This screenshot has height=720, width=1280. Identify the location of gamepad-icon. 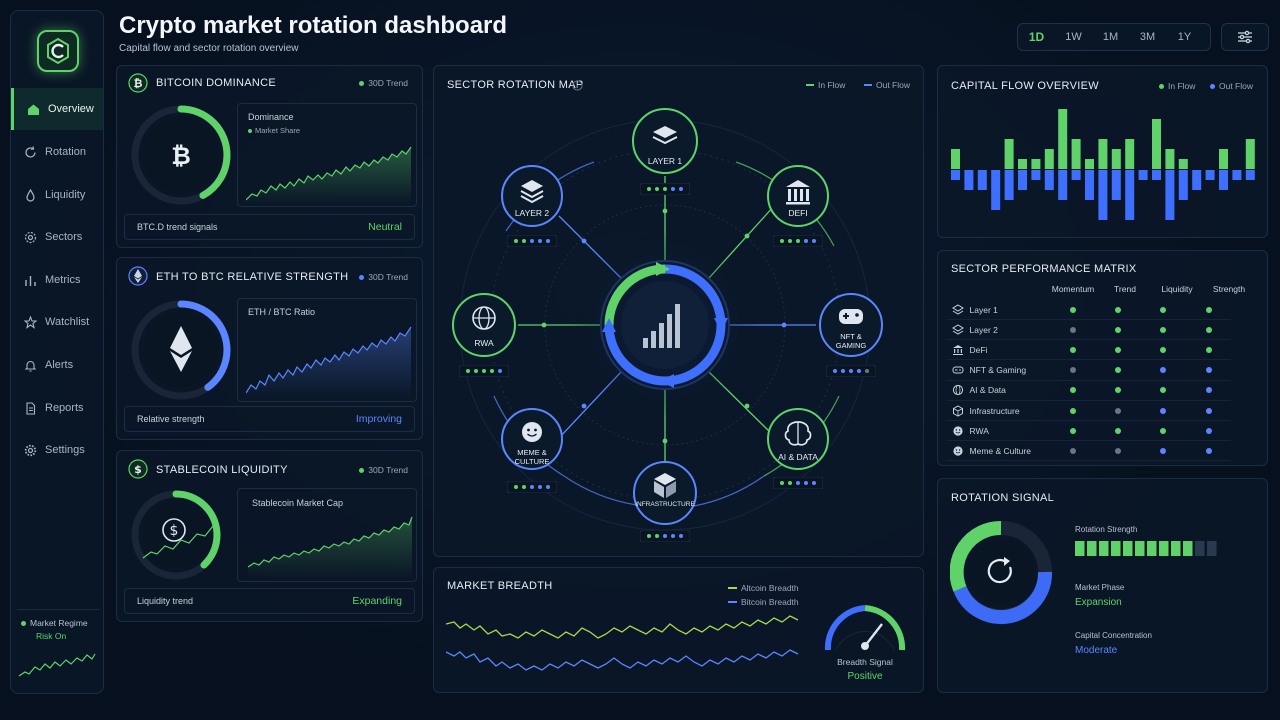
(958, 370).